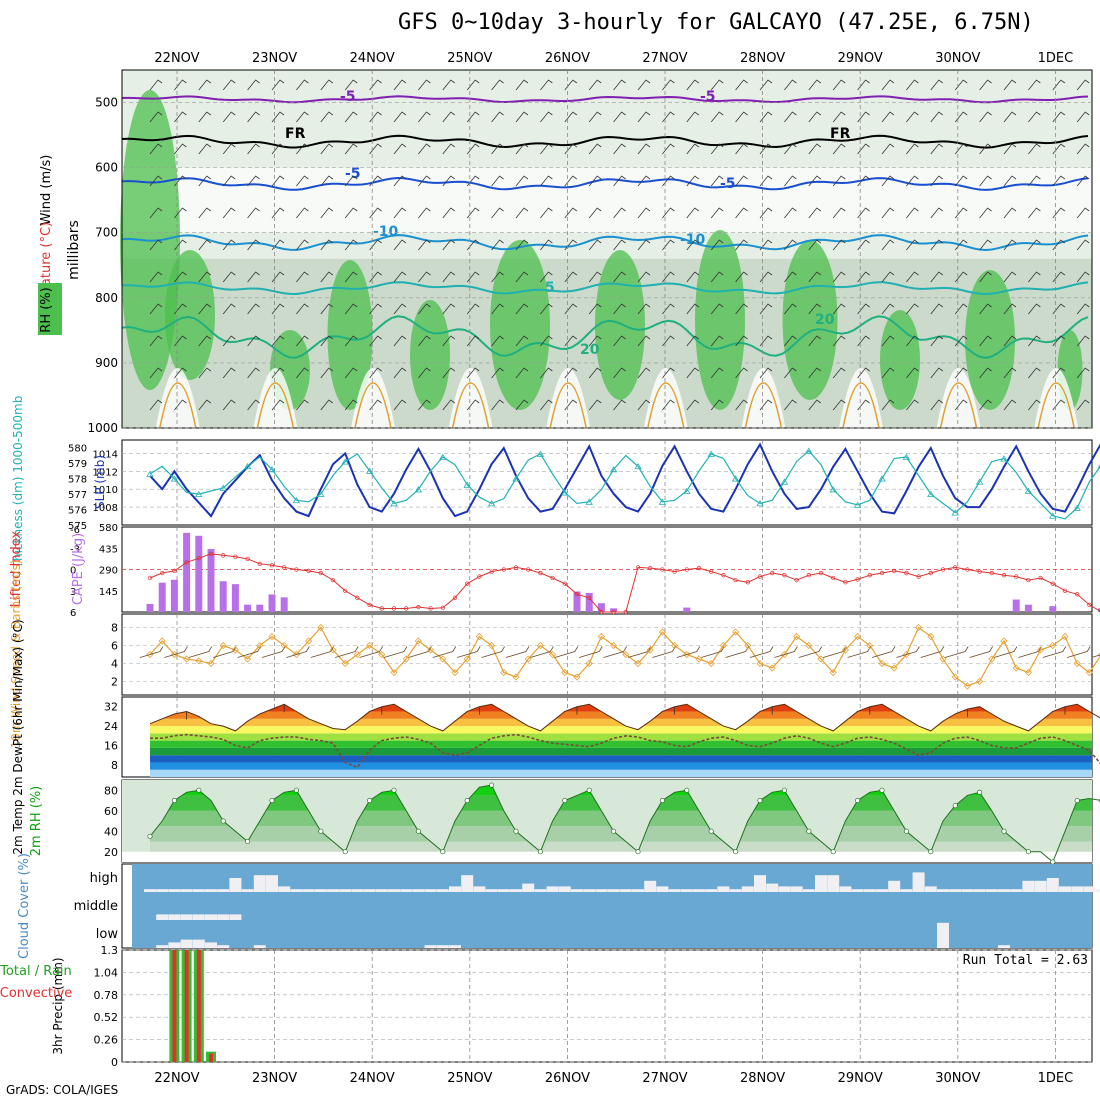  What do you see at coordinates (274, 1078) in the screenshot?
I see `date-label-bottom: 23NOV` at bounding box center [274, 1078].